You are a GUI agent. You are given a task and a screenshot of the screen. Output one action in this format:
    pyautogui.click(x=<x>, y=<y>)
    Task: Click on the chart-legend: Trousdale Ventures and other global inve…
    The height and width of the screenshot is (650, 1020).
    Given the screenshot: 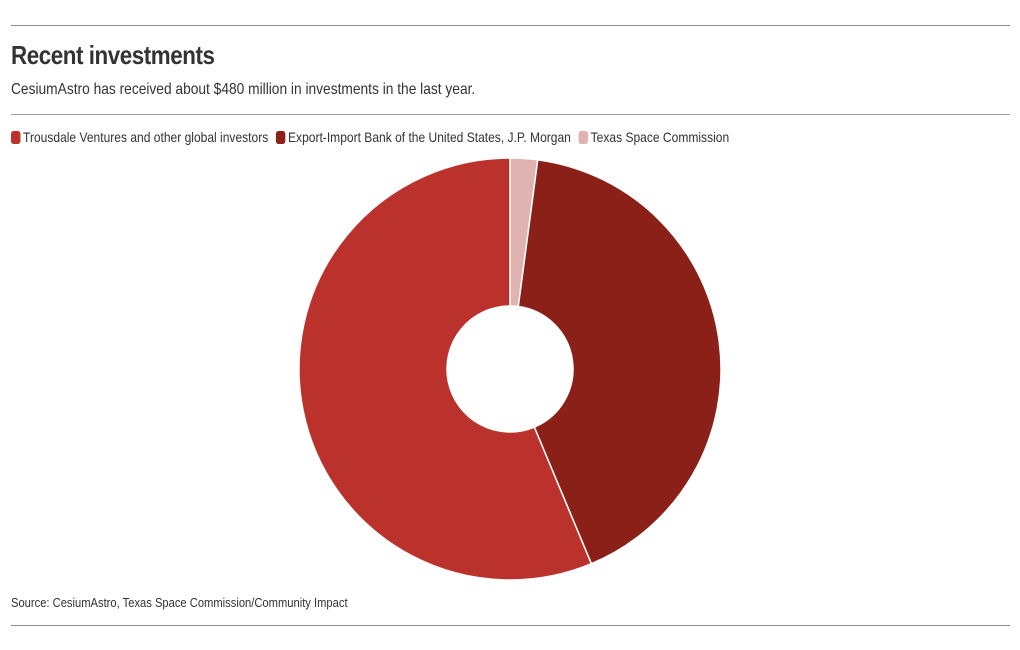 What is the action you would take?
    pyautogui.click(x=374, y=137)
    